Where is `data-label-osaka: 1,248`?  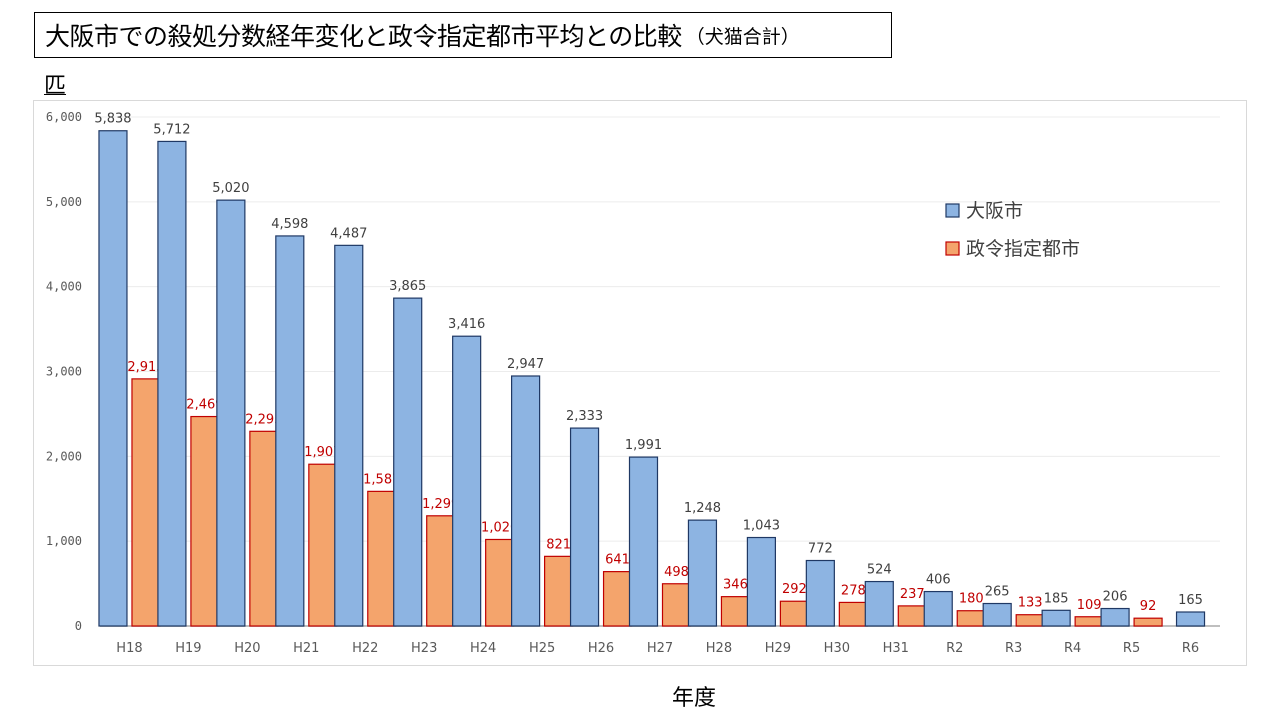
data-label-osaka: 1,248 is located at coordinates (702, 508).